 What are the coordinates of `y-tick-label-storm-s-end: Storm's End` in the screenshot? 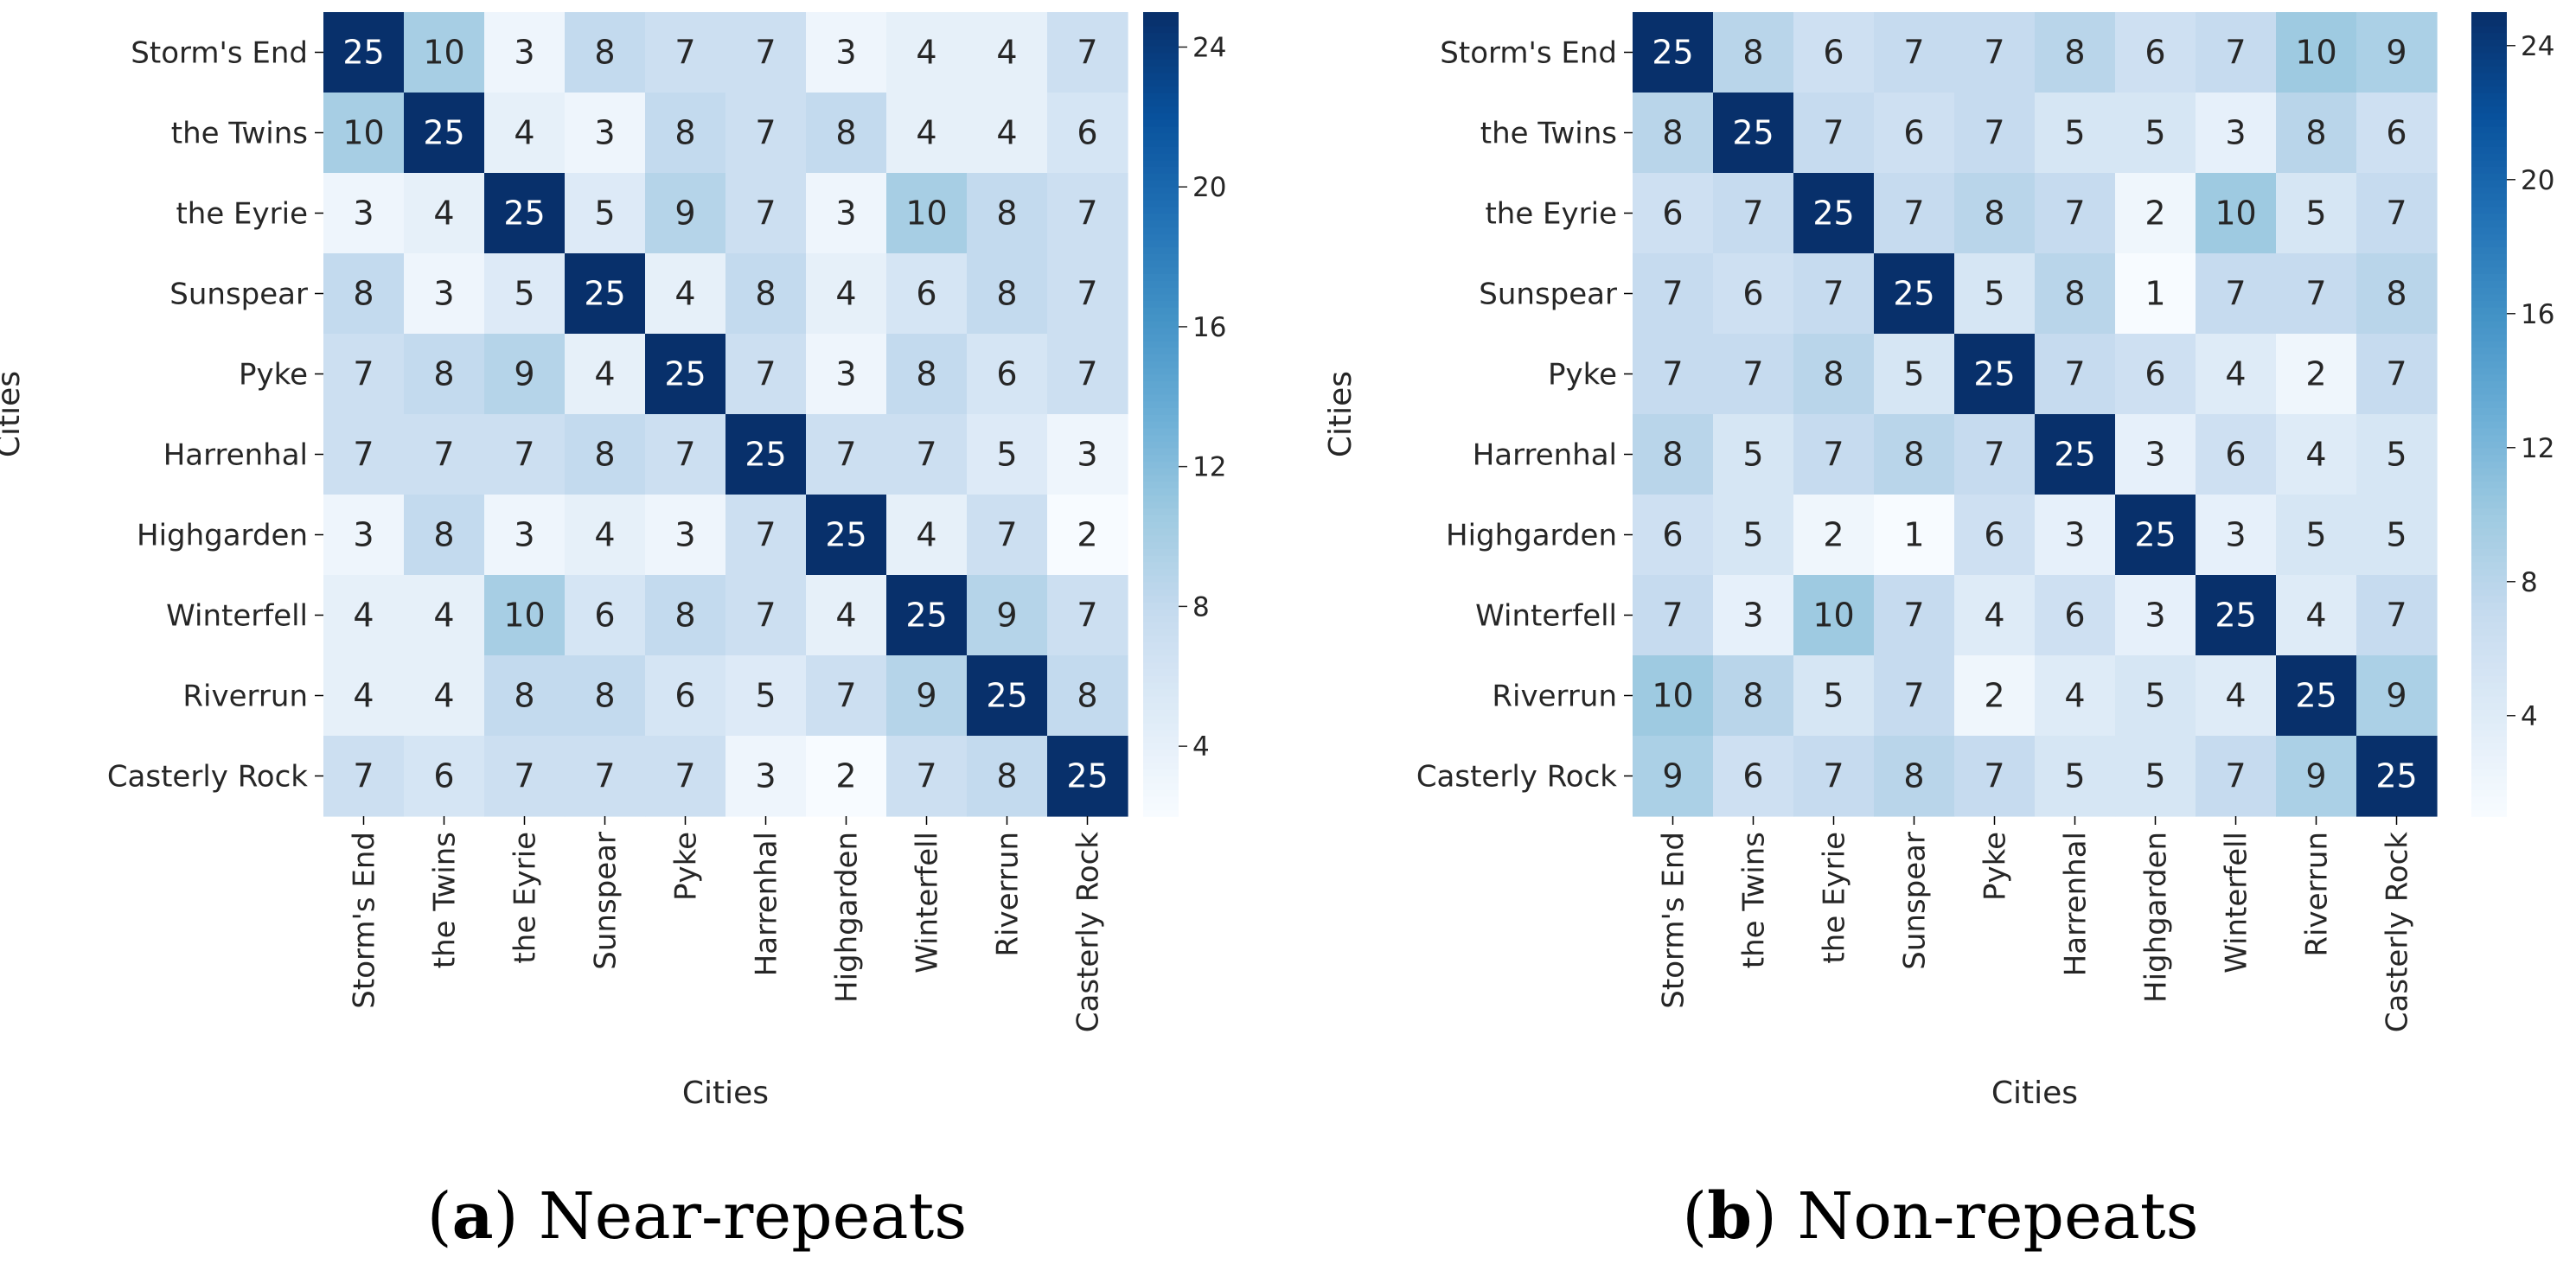 It's located at (1528, 53).